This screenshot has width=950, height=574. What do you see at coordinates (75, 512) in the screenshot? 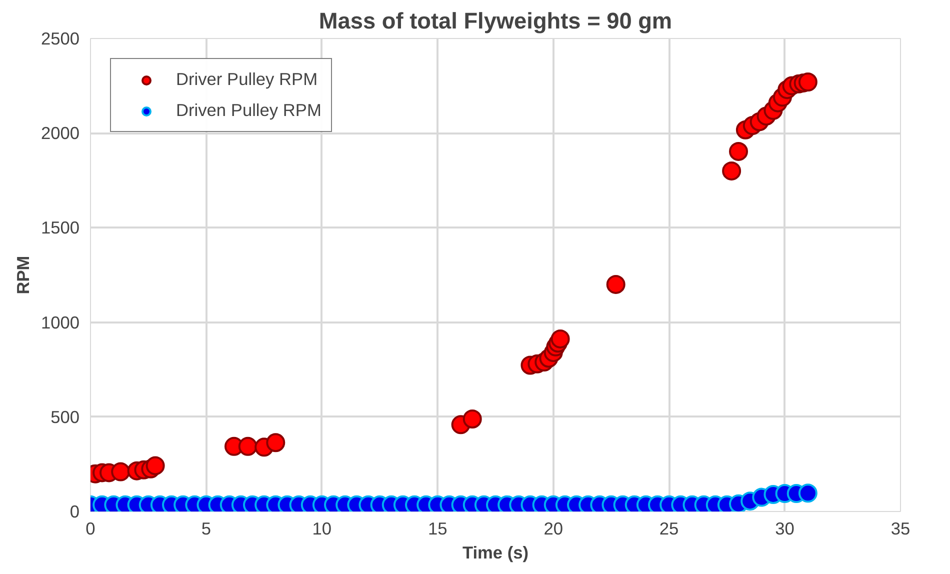
I see `y-tick-label: 0` at bounding box center [75, 512].